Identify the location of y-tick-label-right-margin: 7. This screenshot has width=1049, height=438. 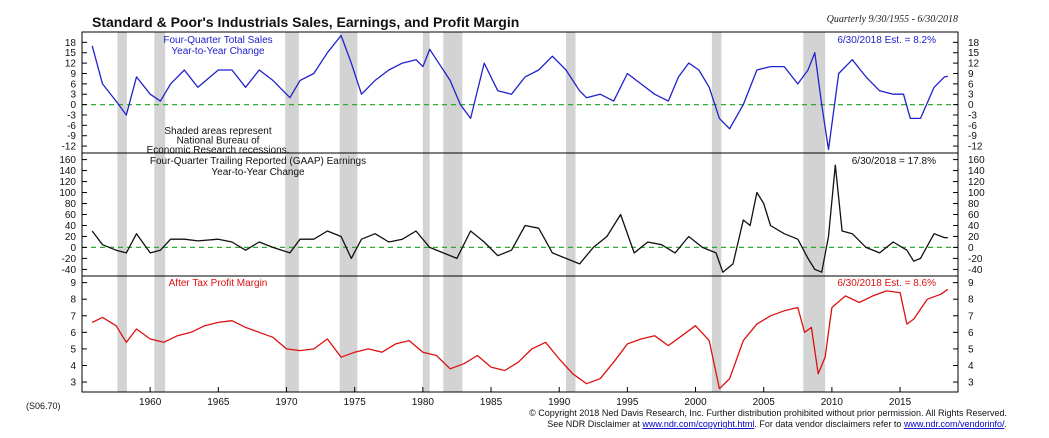
(971, 316).